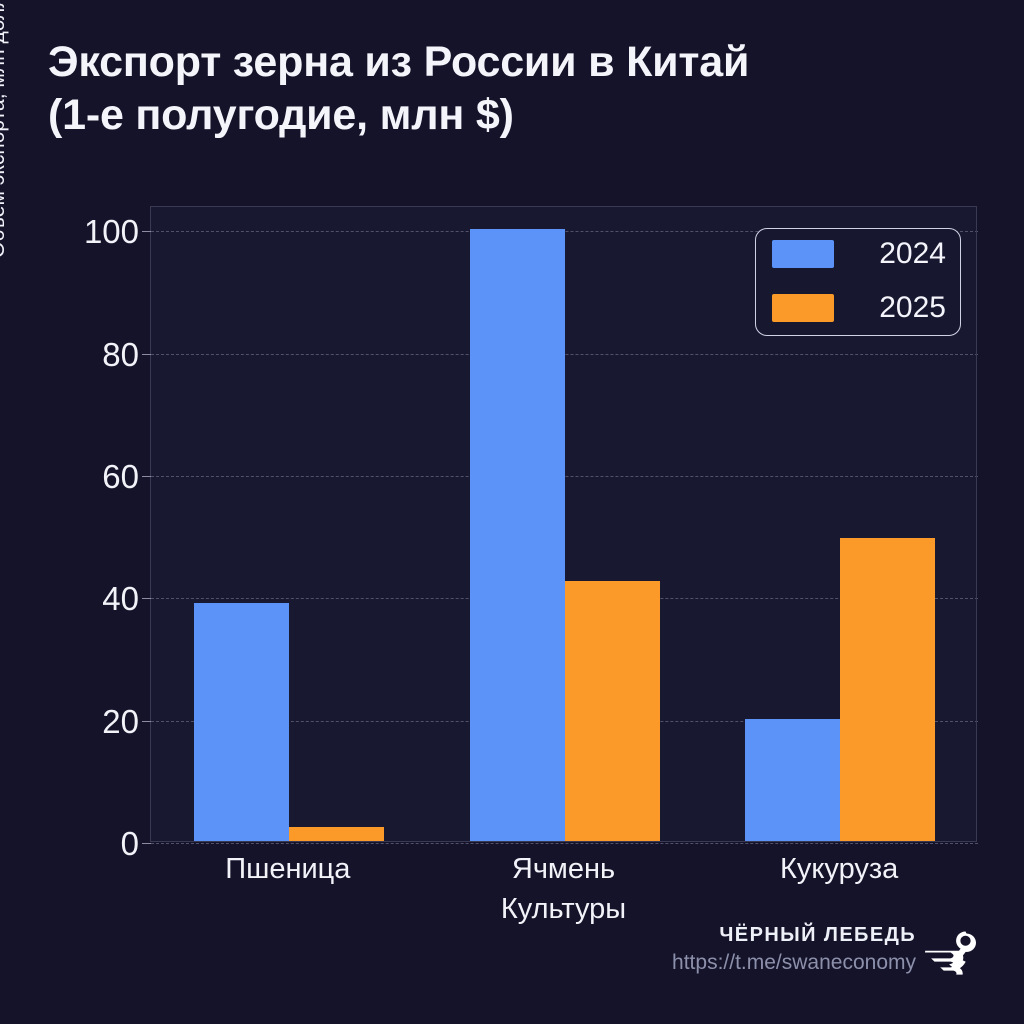 The height and width of the screenshot is (1024, 1024). What do you see at coordinates (888, 689) in the screenshot?
I see `bar-2025-Кукуруза` at bounding box center [888, 689].